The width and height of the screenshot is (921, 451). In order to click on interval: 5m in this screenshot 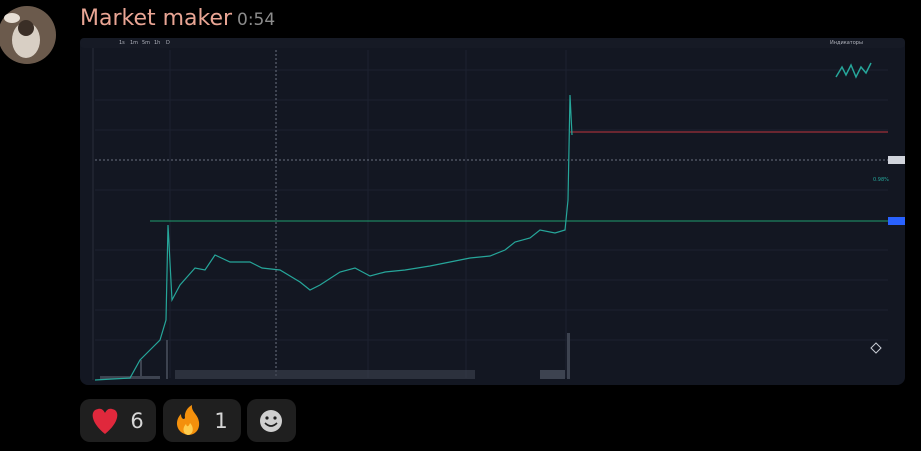, I will do `click(146, 43)`.